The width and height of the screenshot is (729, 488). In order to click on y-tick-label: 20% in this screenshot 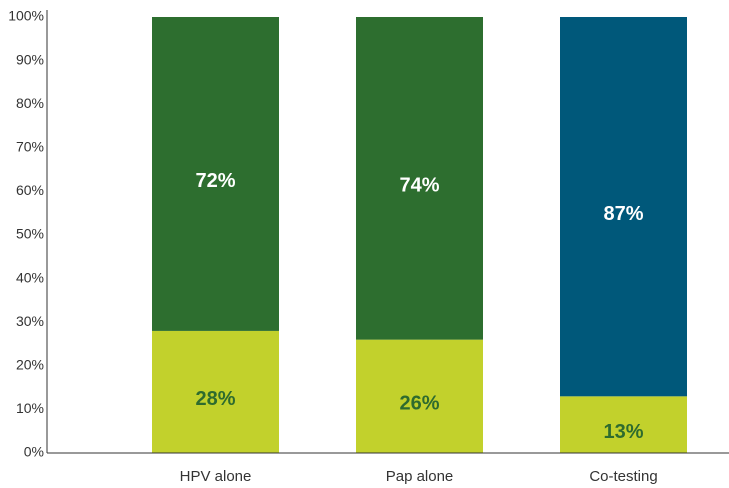, I will do `click(30, 365)`.